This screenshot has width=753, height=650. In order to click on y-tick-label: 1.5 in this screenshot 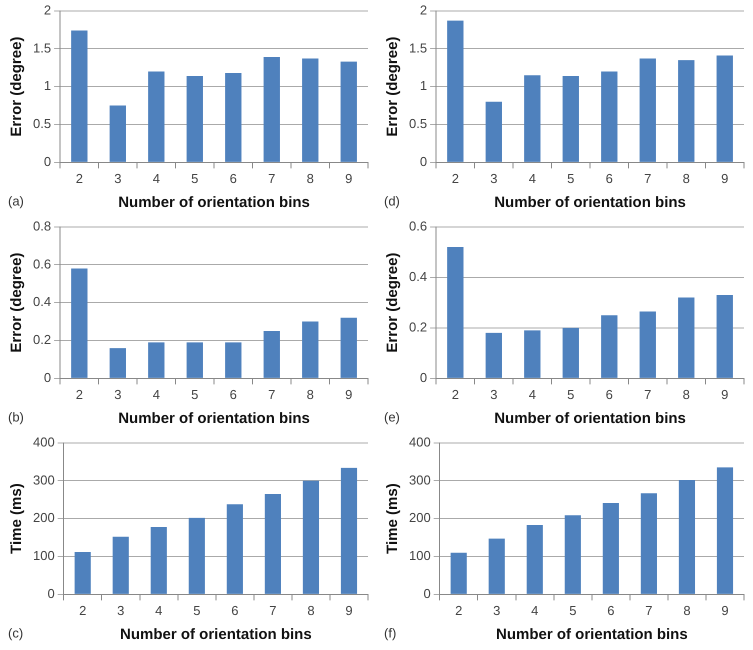, I will do `click(418, 48)`.